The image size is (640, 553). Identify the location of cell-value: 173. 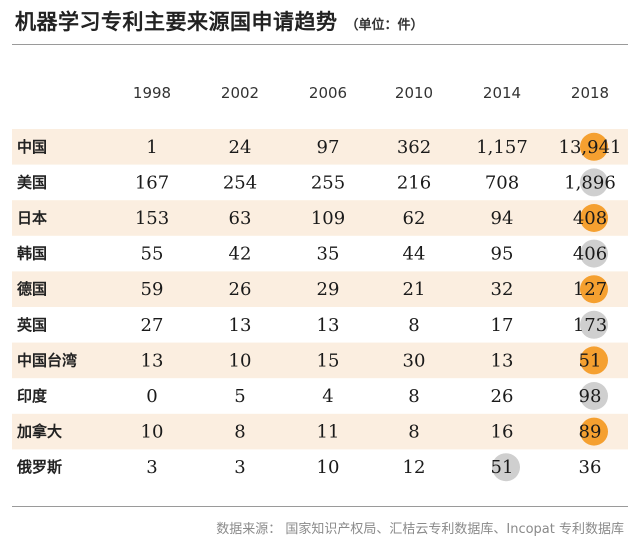
(590, 325).